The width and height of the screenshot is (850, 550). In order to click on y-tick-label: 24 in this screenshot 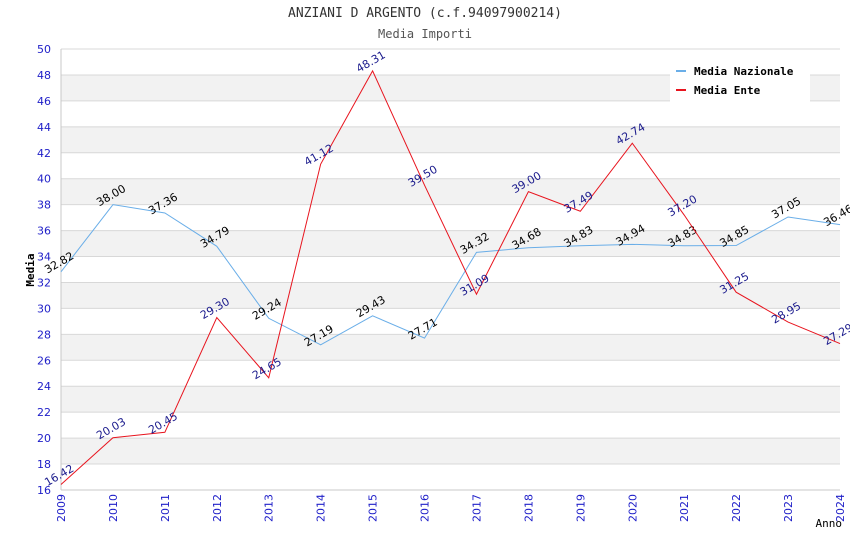, I will do `click(44, 386)`.